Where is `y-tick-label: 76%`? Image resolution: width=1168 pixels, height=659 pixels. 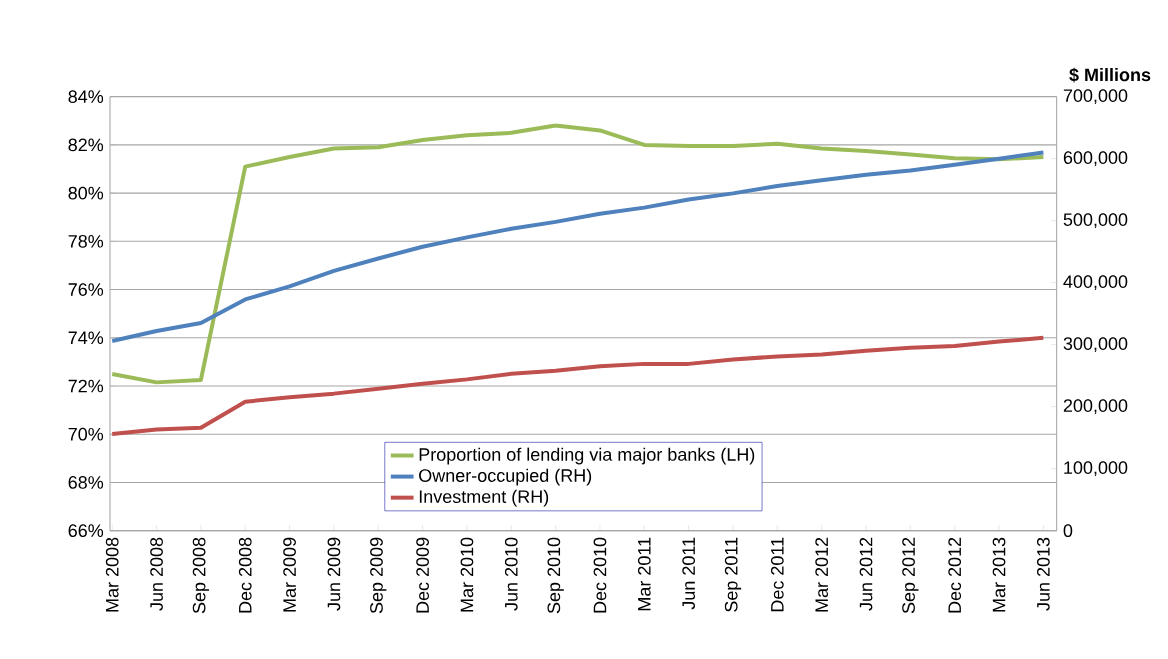 y-tick-label: 76% is located at coordinates (86, 290).